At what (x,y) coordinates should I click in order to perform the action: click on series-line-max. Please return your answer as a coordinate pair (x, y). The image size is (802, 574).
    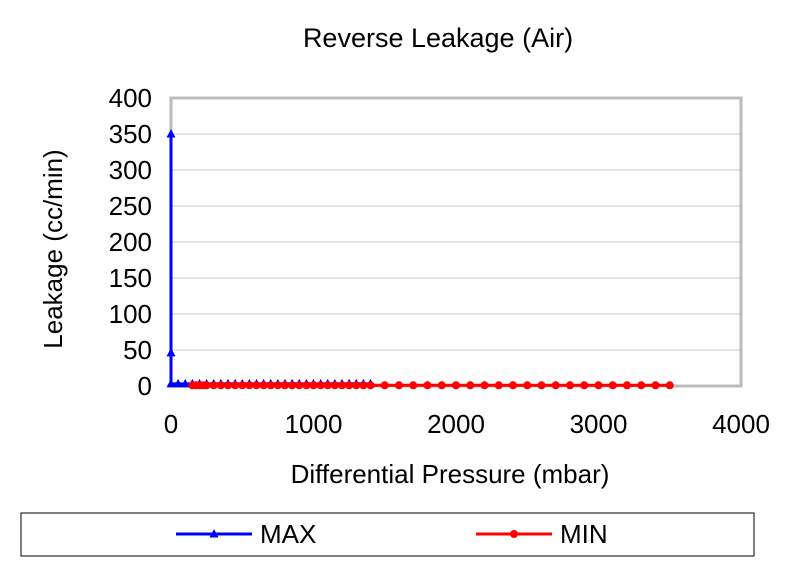
    Looking at the image, I should click on (270, 260).